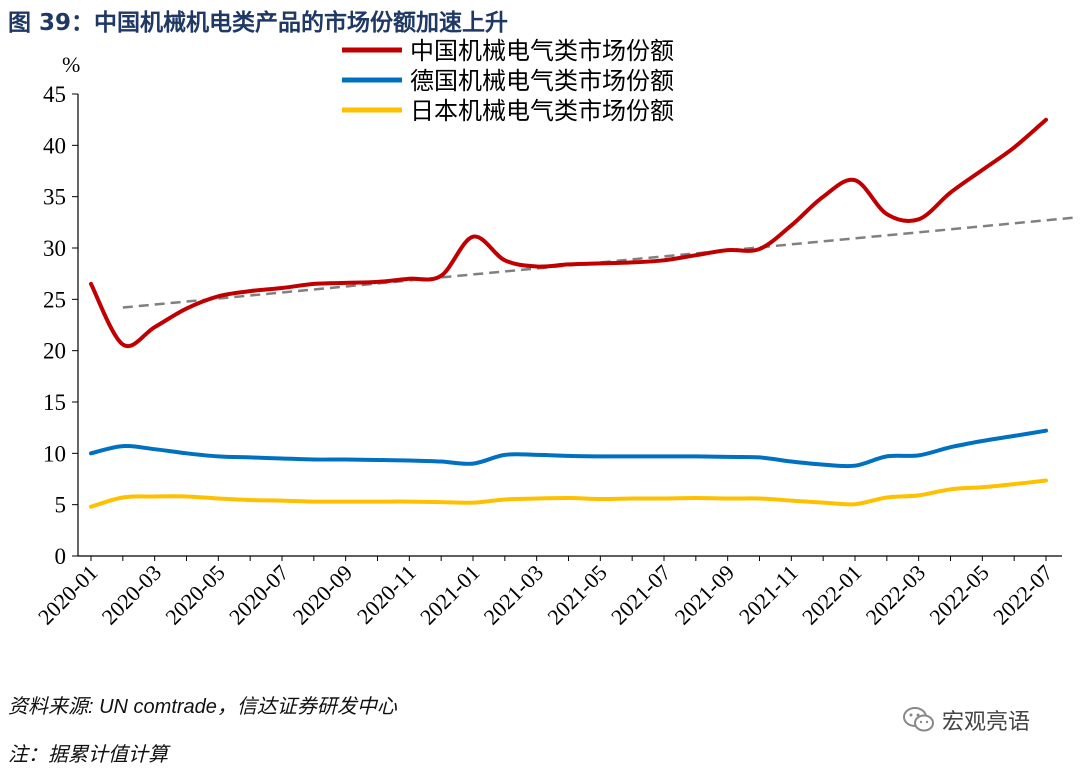 The image size is (1080, 768). Describe the element at coordinates (959, 595) in the screenshot. I see `x-tick-label: 2022-05` at that location.